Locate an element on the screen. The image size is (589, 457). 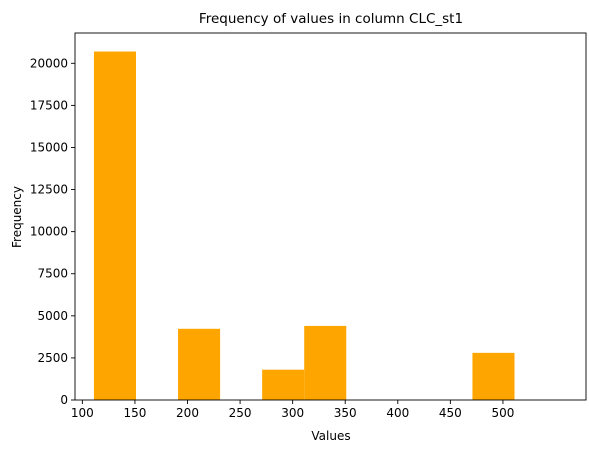
y-tick-label: 0 is located at coordinates (64, 400).